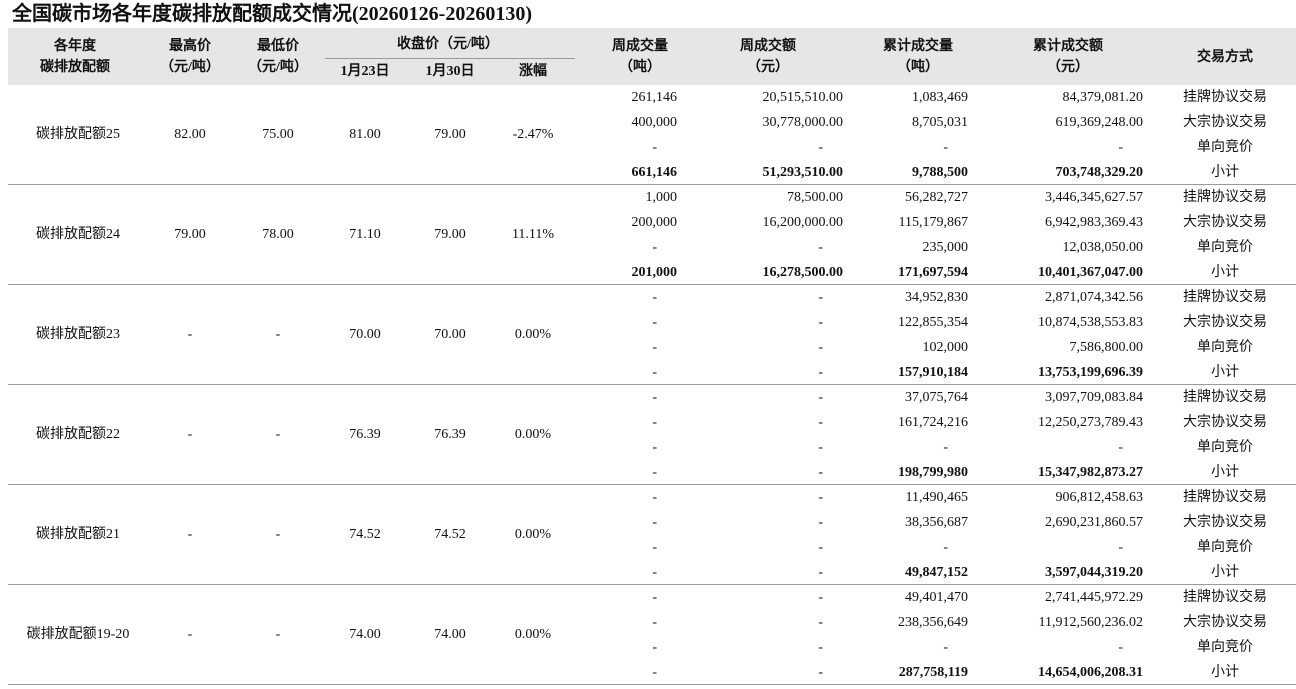 Image resolution: width=1296 pixels, height=689 pixels. What do you see at coordinates (933, 372) in the screenshot?
I see `cell: 157,910,184` at bounding box center [933, 372].